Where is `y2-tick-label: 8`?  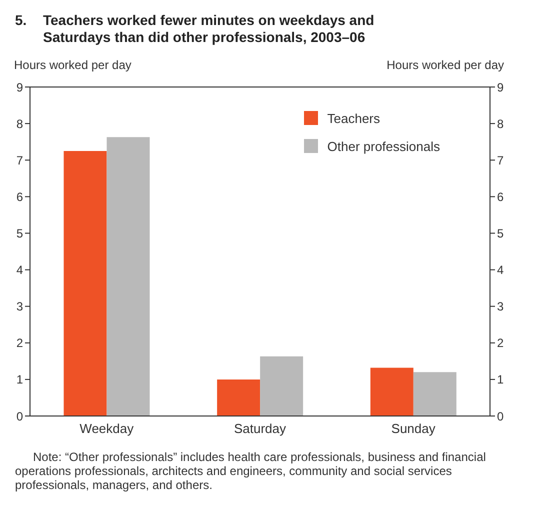 y2-tick-label: 8 is located at coordinates (500, 123).